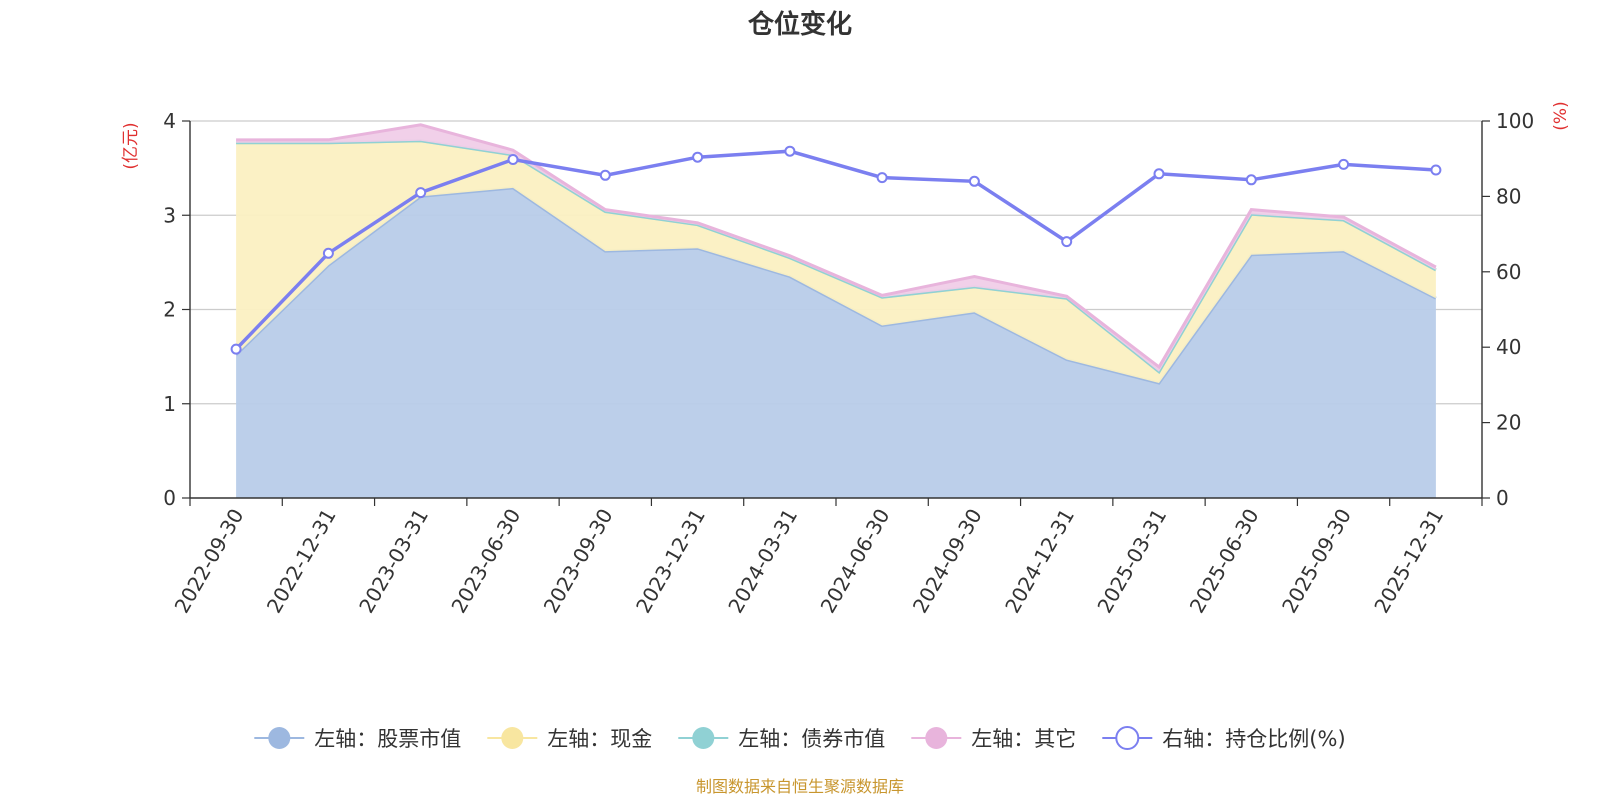 This screenshot has width=1600, height=800. Describe the element at coordinates (1508, 272) in the screenshot. I see `right-axis-tick-label: 60` at that location.